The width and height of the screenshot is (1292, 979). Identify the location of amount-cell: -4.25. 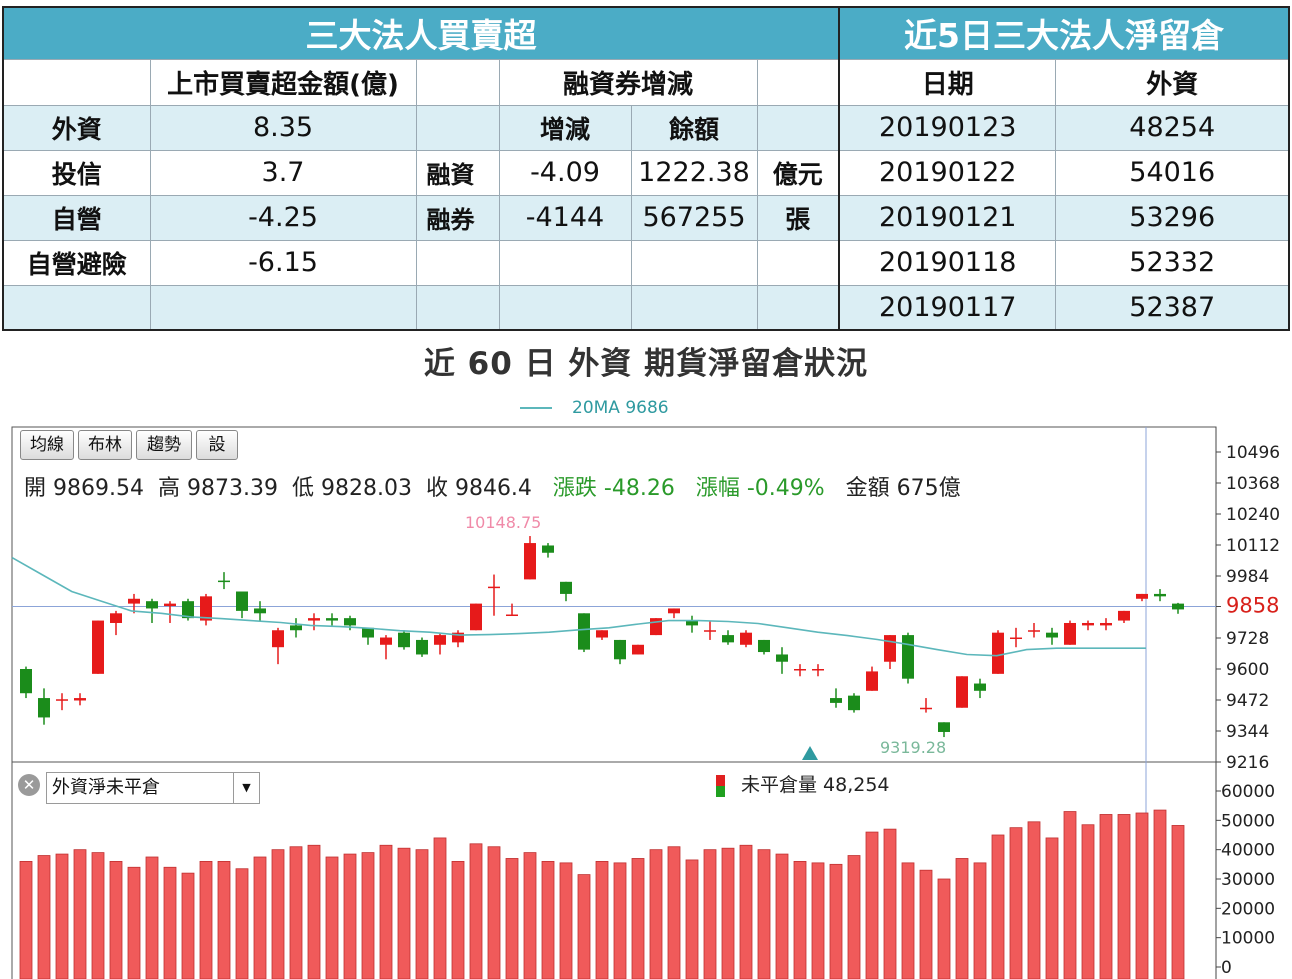
(283, 217).